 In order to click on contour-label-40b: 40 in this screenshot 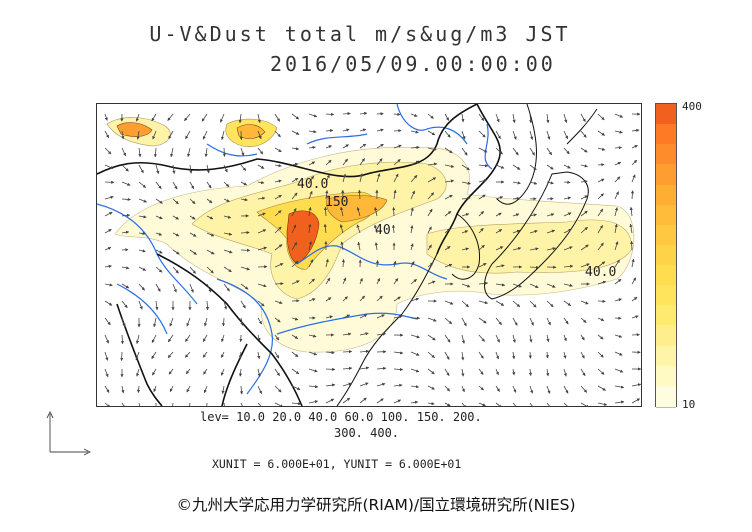, I will do `click(383, 230)`.